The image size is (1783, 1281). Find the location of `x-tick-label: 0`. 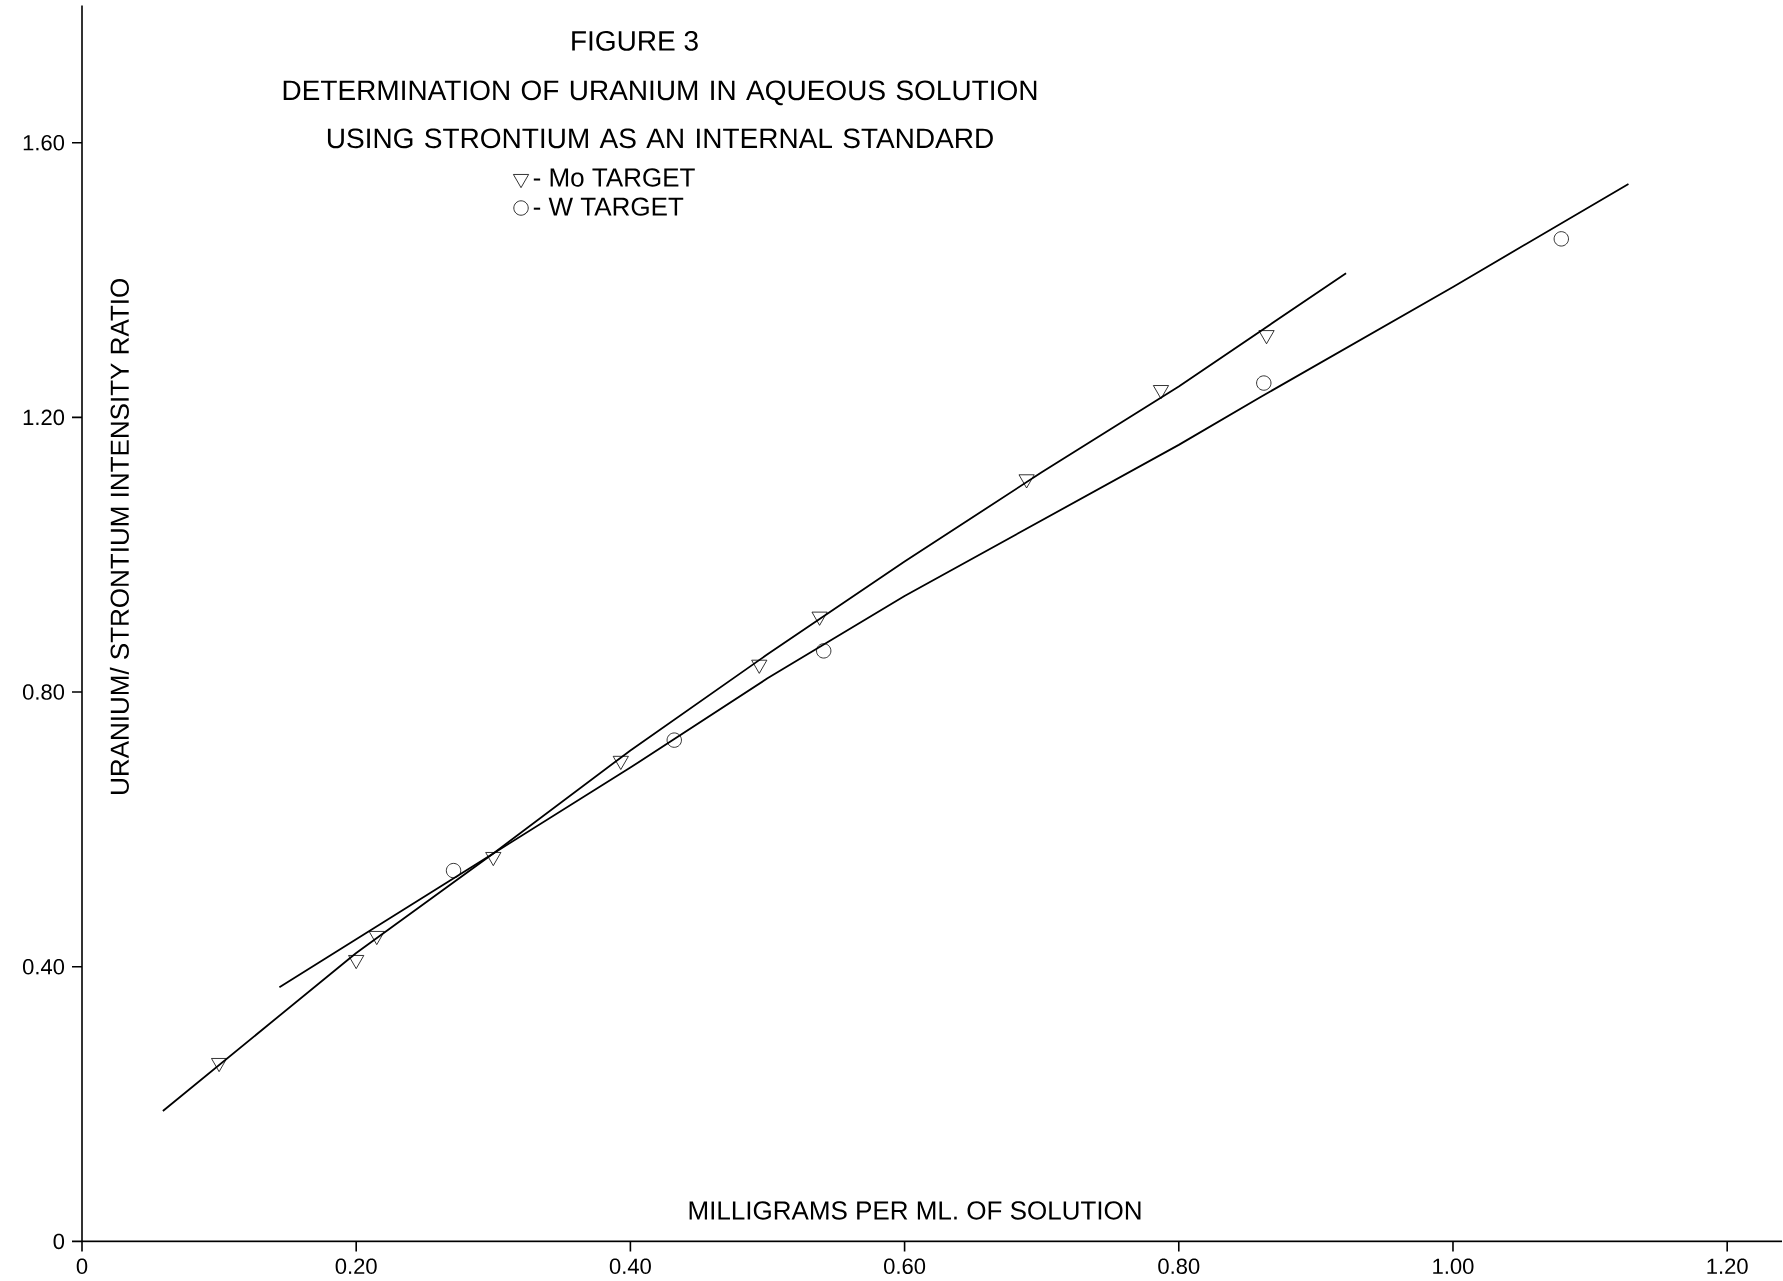

x-tick-label: 0 is located at coordinates (82, 1266).